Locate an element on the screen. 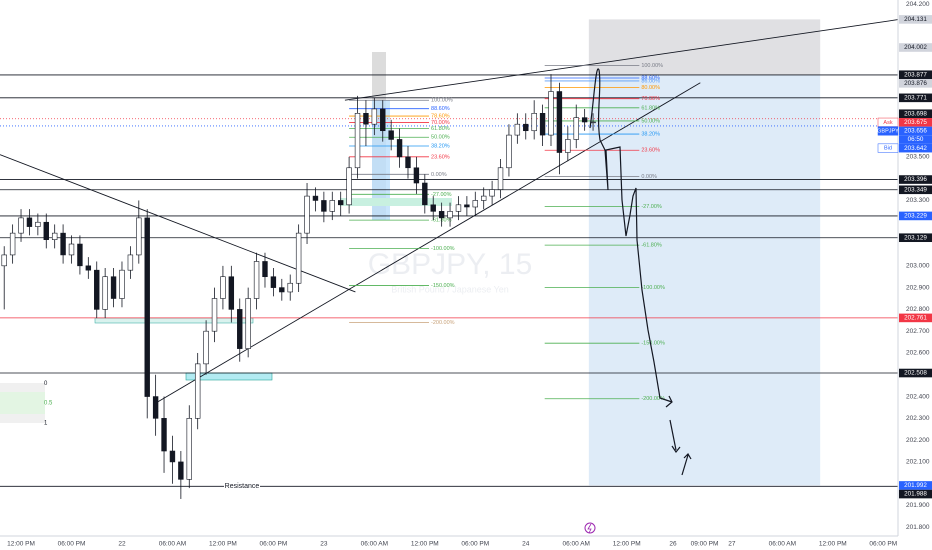 The height and width of the screenshot is (550, 932). price-tag-label: 203.771 is located at coordinates (915, 98).